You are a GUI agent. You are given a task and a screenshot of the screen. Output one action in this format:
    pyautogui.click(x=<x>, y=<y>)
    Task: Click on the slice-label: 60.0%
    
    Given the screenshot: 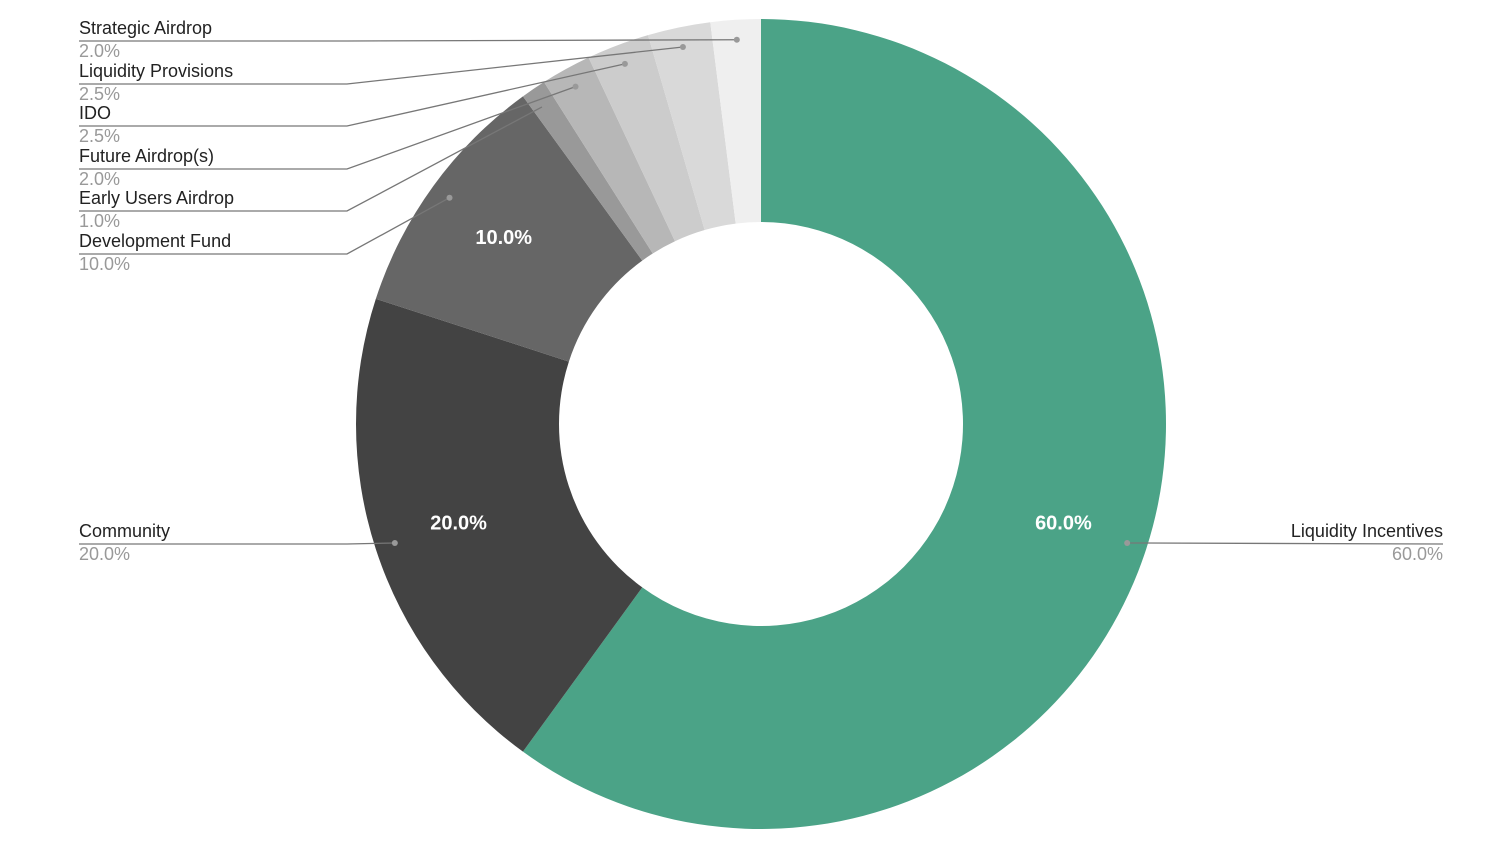 What is the action you would take?
    pyautogui.click(x=1063, y=523)
    